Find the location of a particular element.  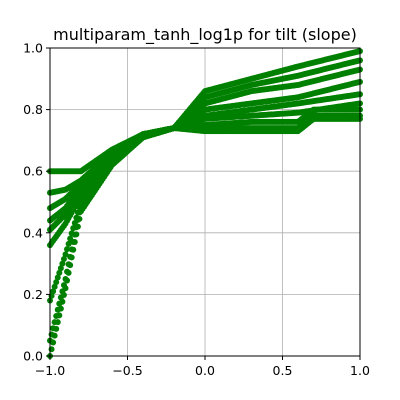

y-tick-label: 0.8 is located at coordinates (33, 109).